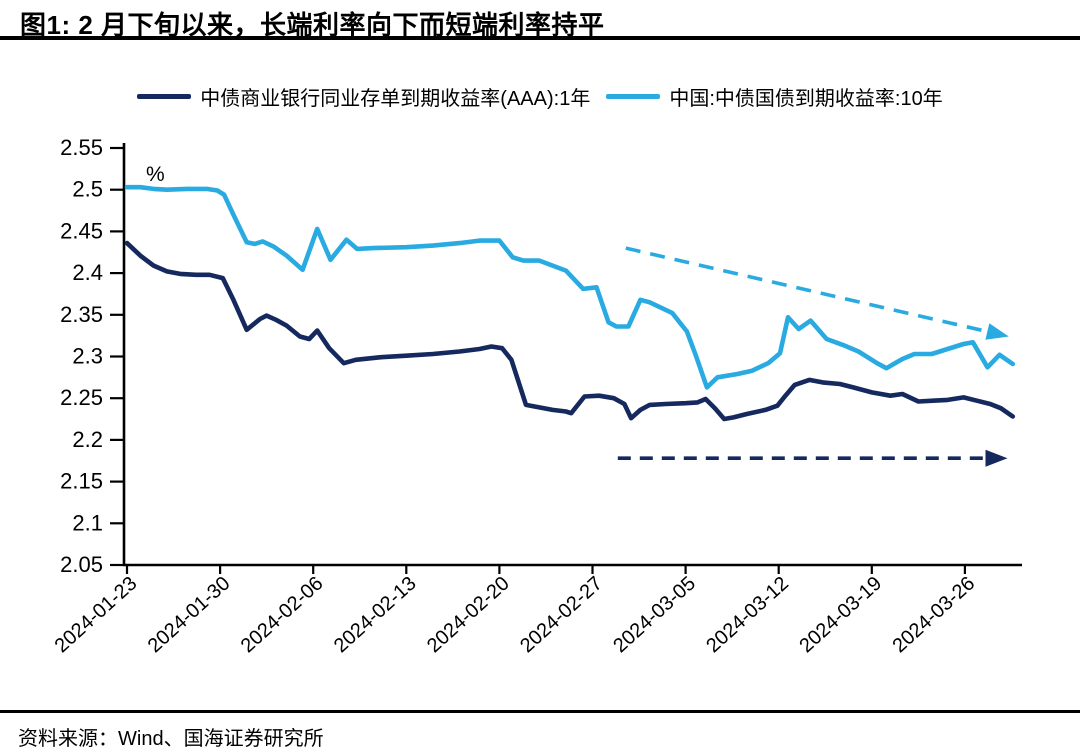 This screenshot has height=750, width=1080. I want to click on y-tick-label: 2.4, so click(87, 272).